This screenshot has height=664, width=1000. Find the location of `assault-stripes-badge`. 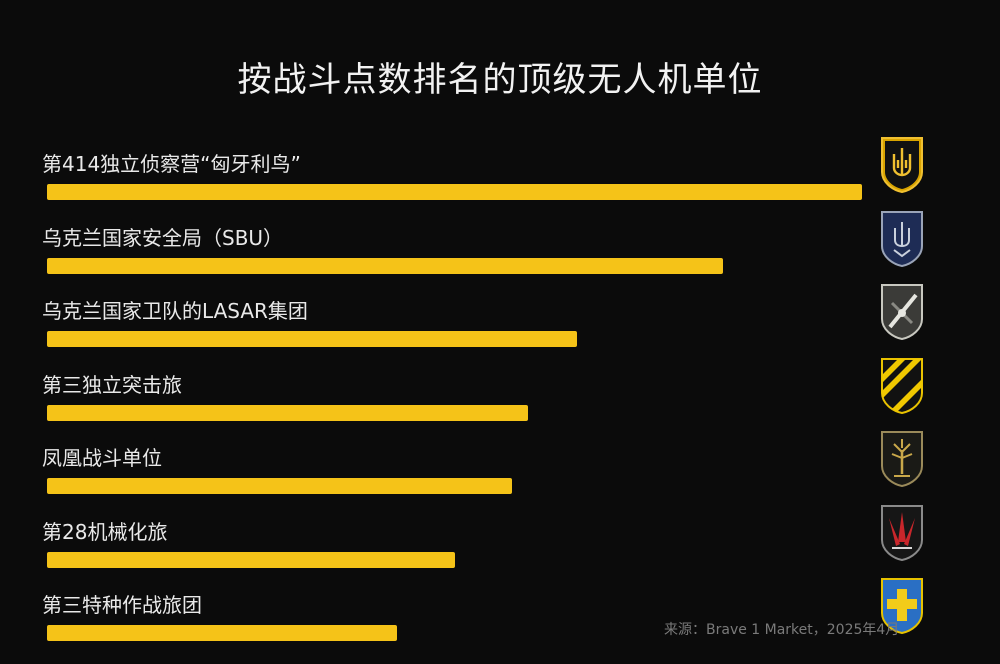

assault-stripes-badge is located at coordinates (902, 386).